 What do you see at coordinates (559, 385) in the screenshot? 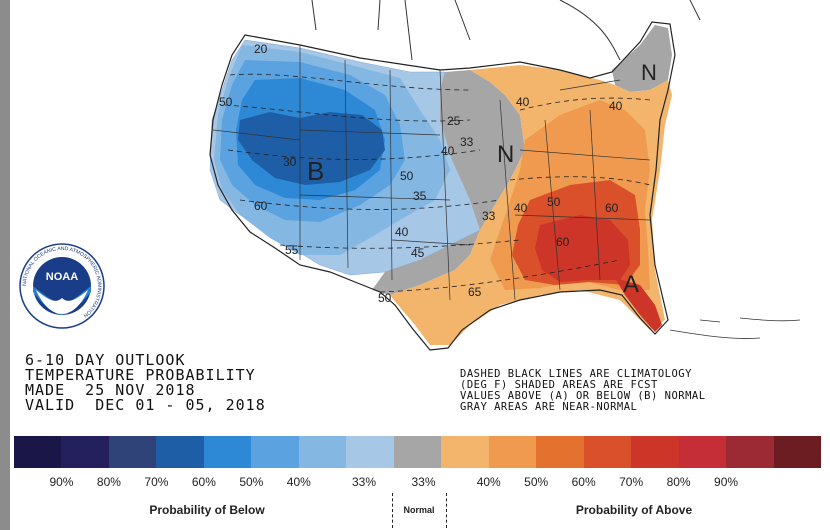
I see `legend-note-line: (DEG F) SHADED AREAS ARE FCST` at bounding box center [559, 385].